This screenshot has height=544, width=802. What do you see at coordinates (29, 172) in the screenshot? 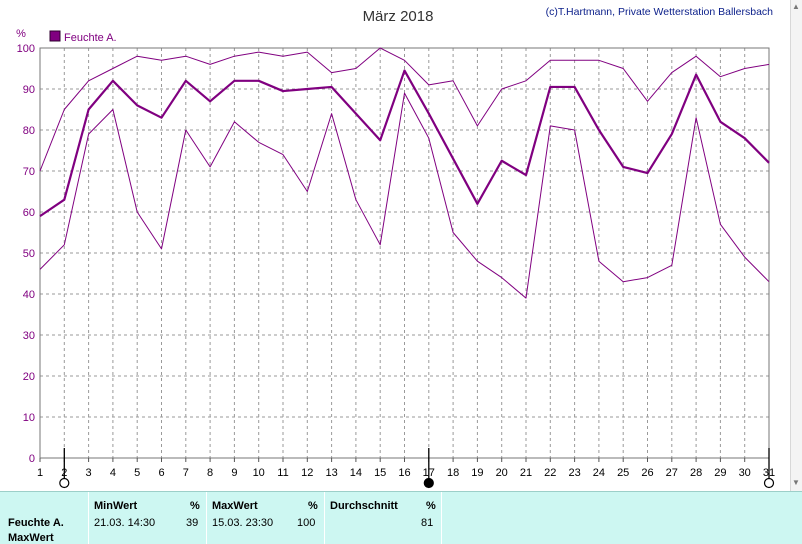
I see `y-tick-label: 70` at bounding box center [29, 172].